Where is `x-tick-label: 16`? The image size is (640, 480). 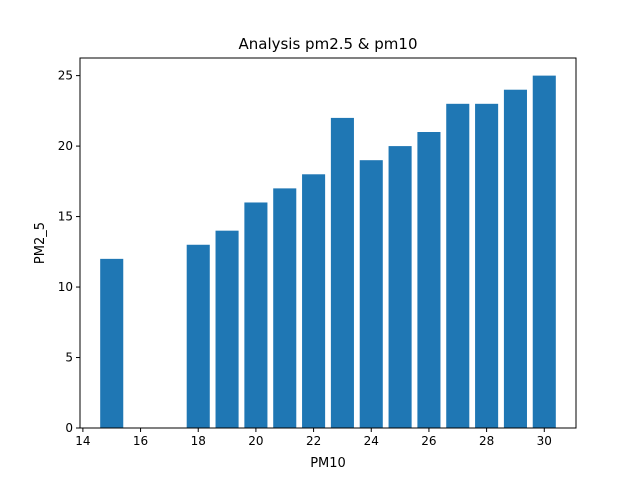
x-tick-label: 16 is located at coordinates (140, 441).